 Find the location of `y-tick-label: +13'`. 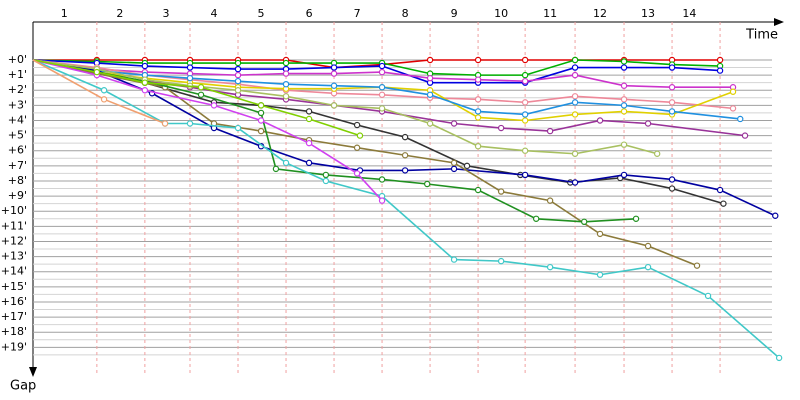

y-tick-label: +13' is located at coordinates (14, 256).